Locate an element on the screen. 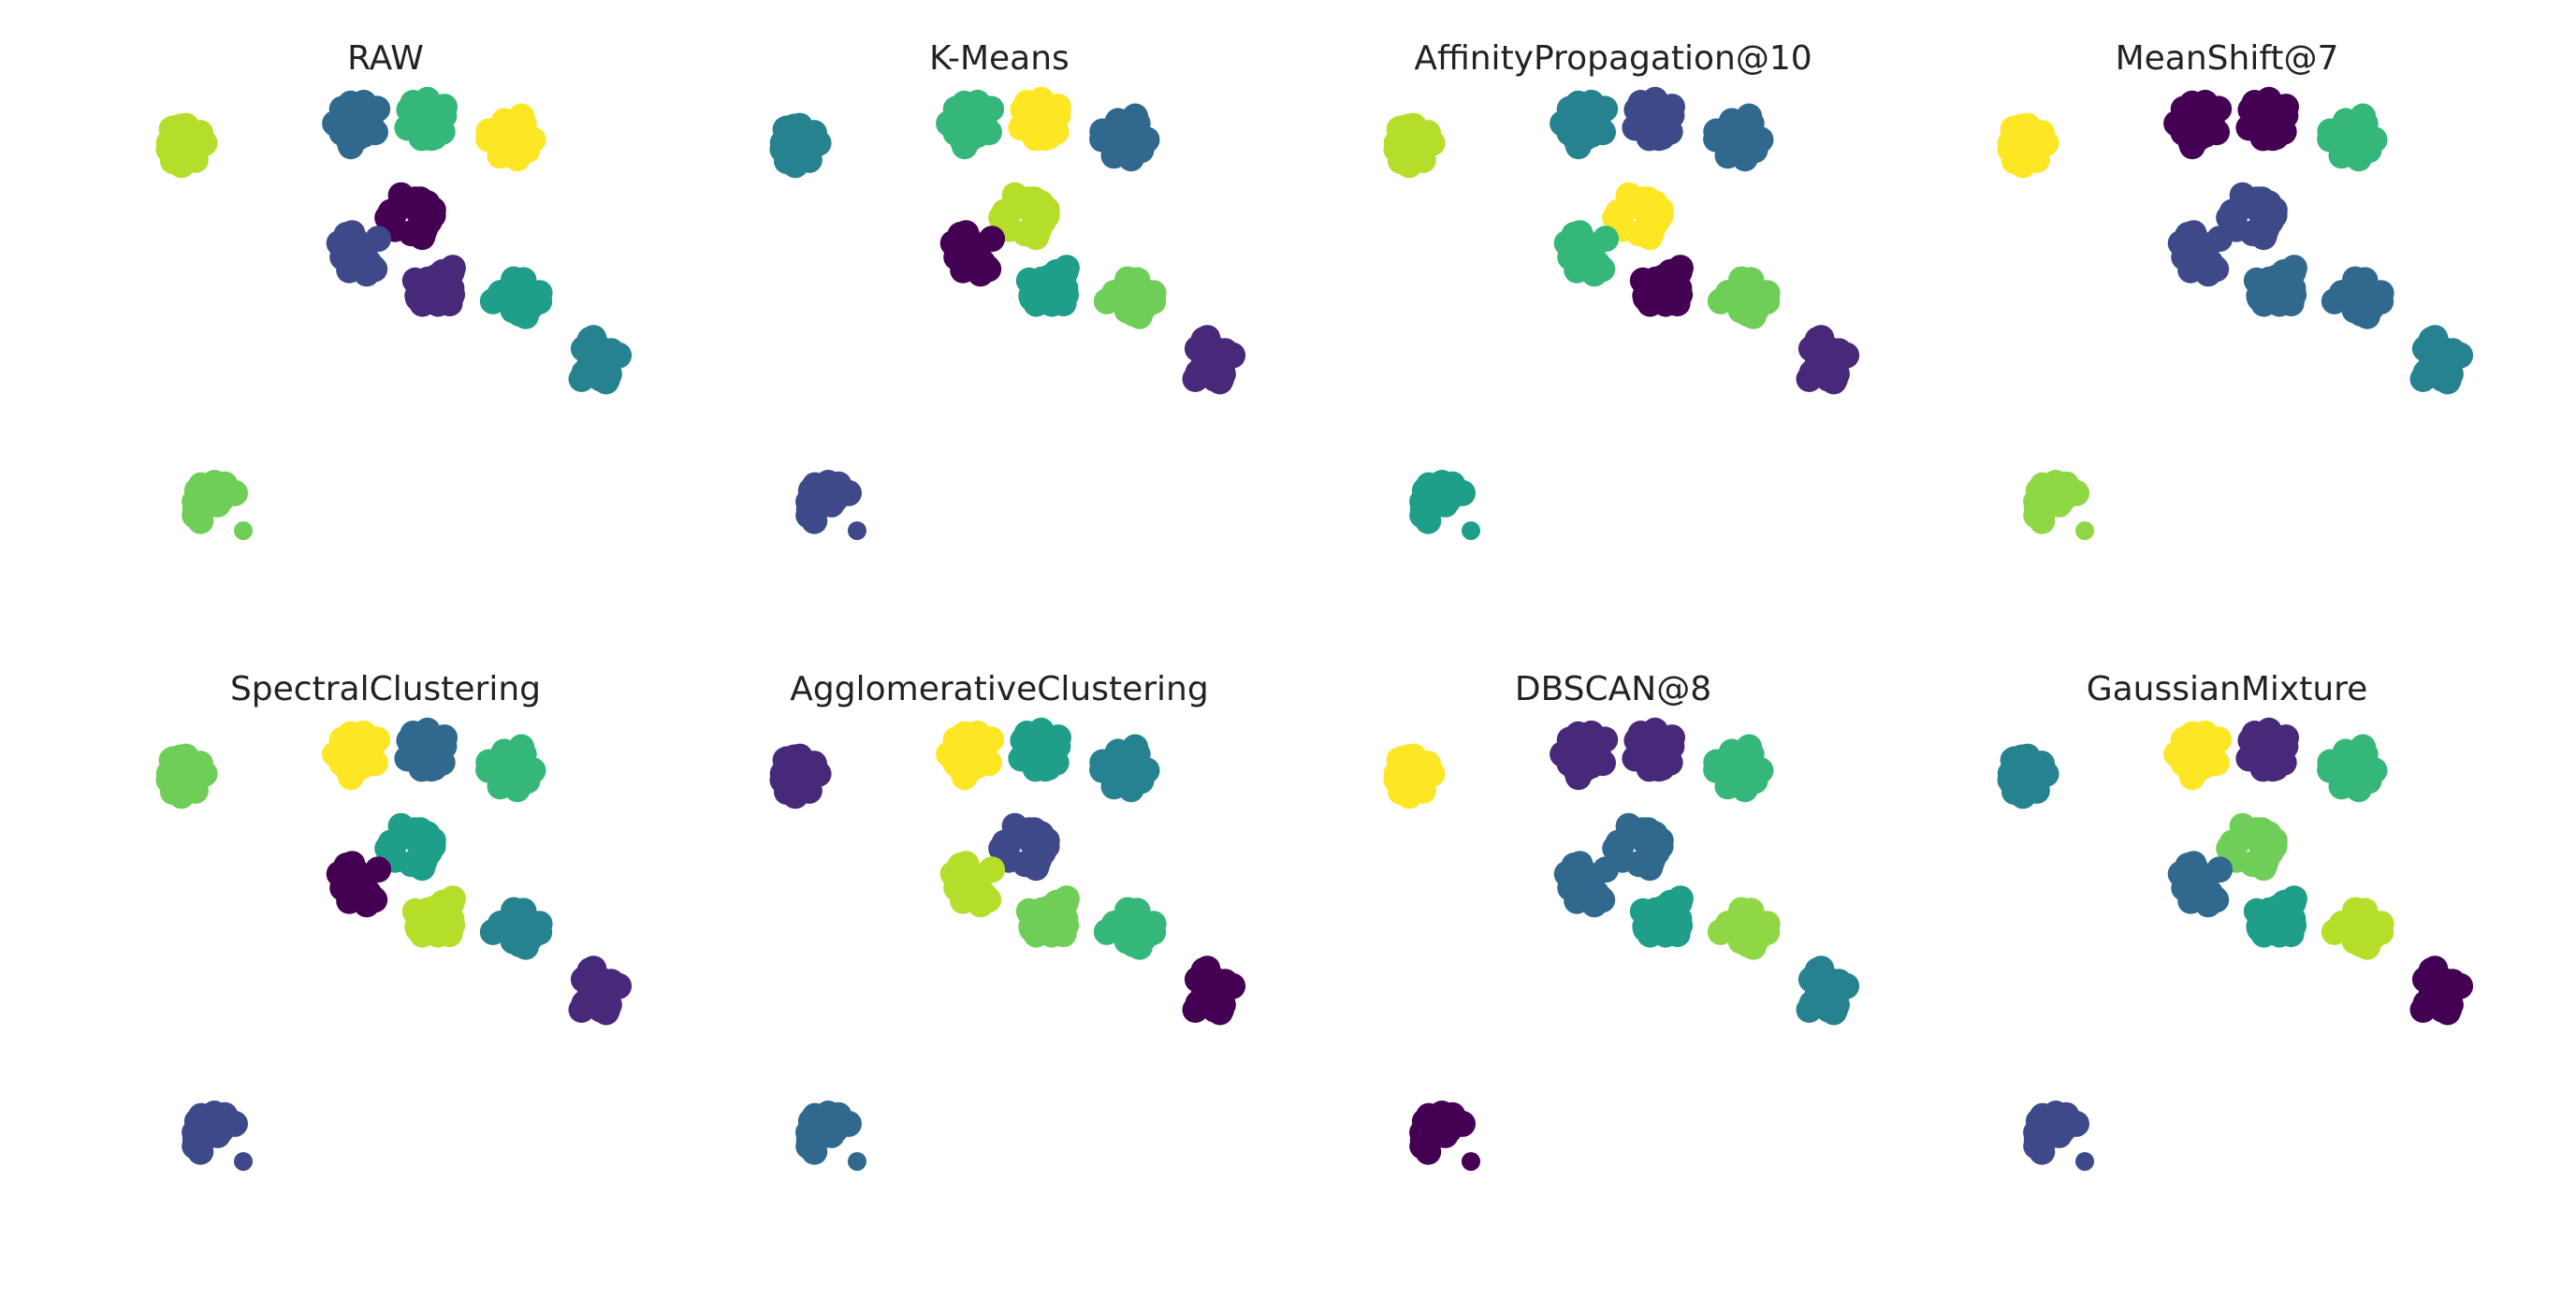 This screenshot has width=2576, height=1298. subplot-title: AgglomerativeClustering is located at coordinates (999, 689).